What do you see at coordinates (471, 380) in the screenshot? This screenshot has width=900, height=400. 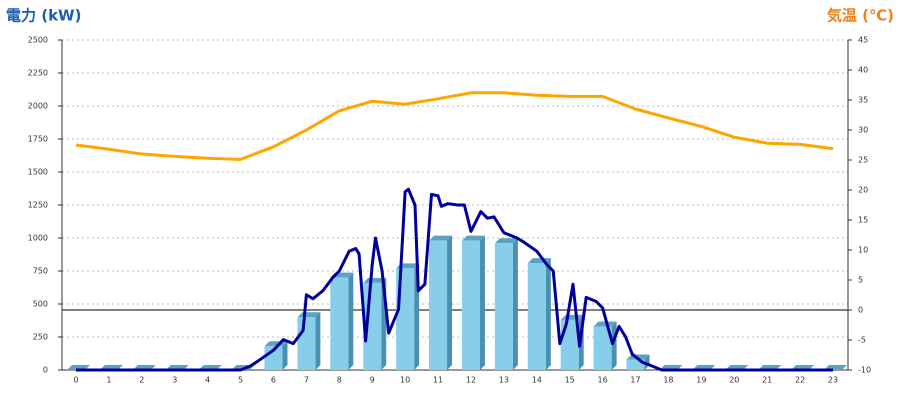 I see `x-tick-label: 12` at bounding box center [471, 380].